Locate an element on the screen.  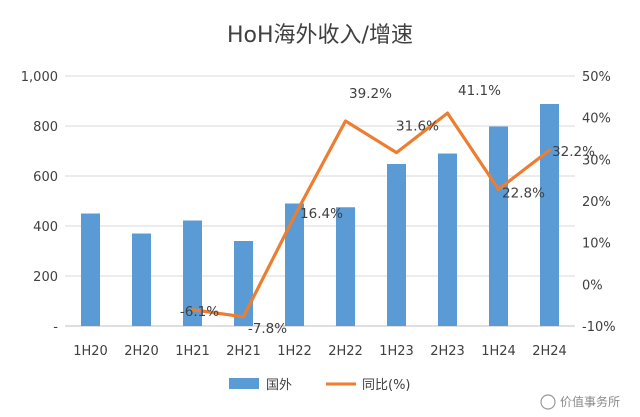
x-tick-label: 1H20 is located at coordinates (90, 351).